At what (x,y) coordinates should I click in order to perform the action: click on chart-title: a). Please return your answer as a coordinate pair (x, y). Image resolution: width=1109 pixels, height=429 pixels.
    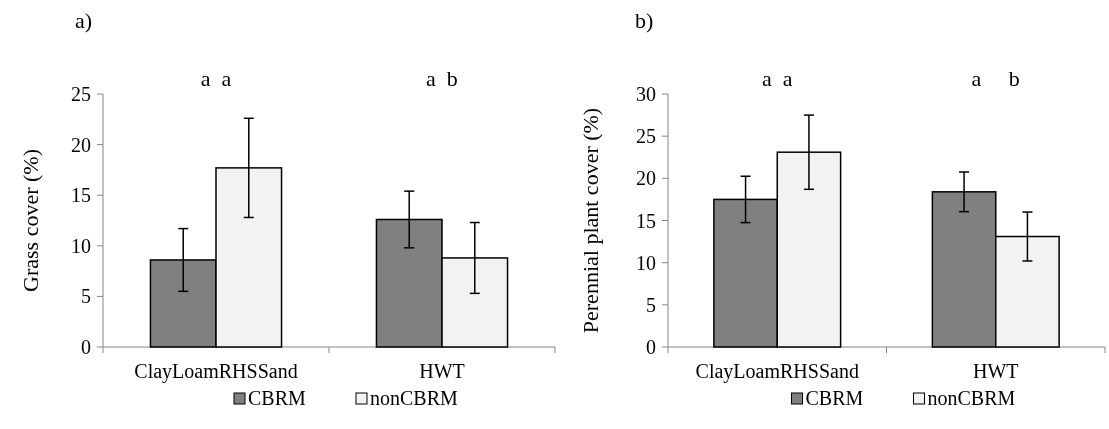
    Looking at the image, I should click on (84, 20).